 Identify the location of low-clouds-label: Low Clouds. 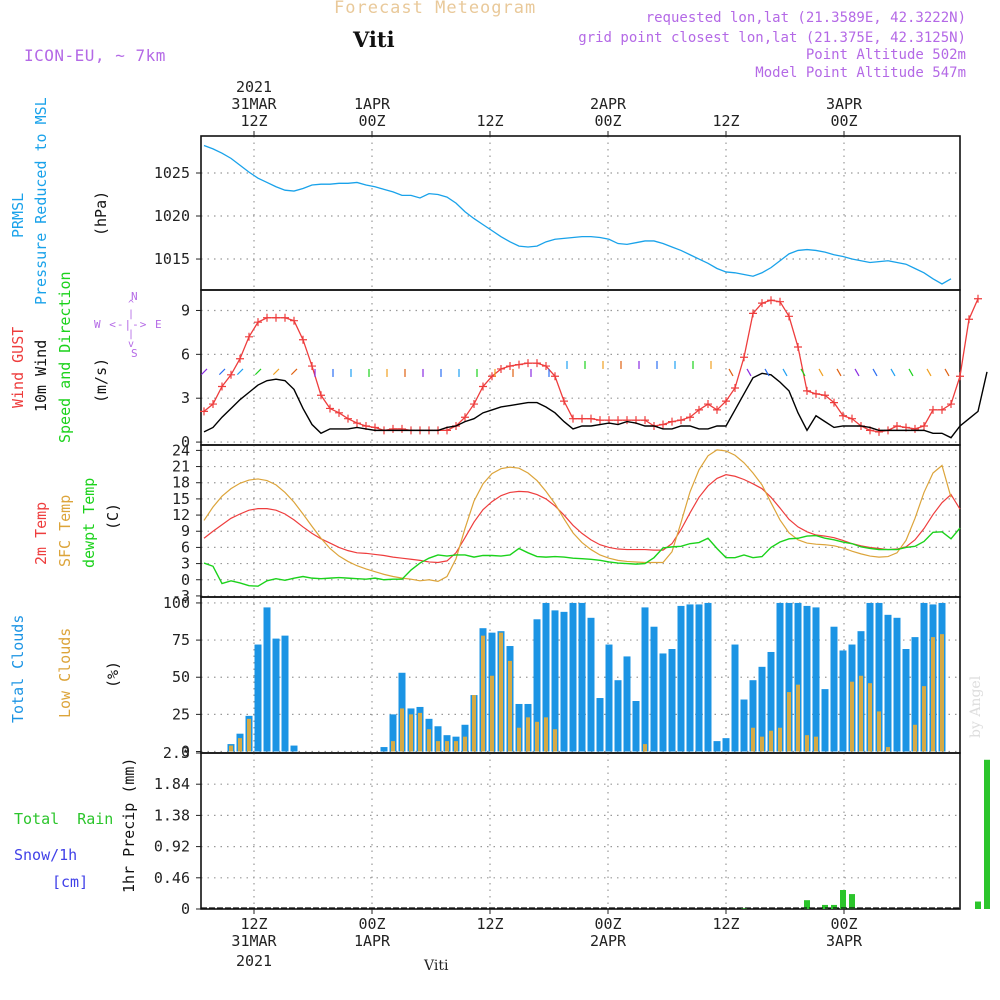
(65, 672).